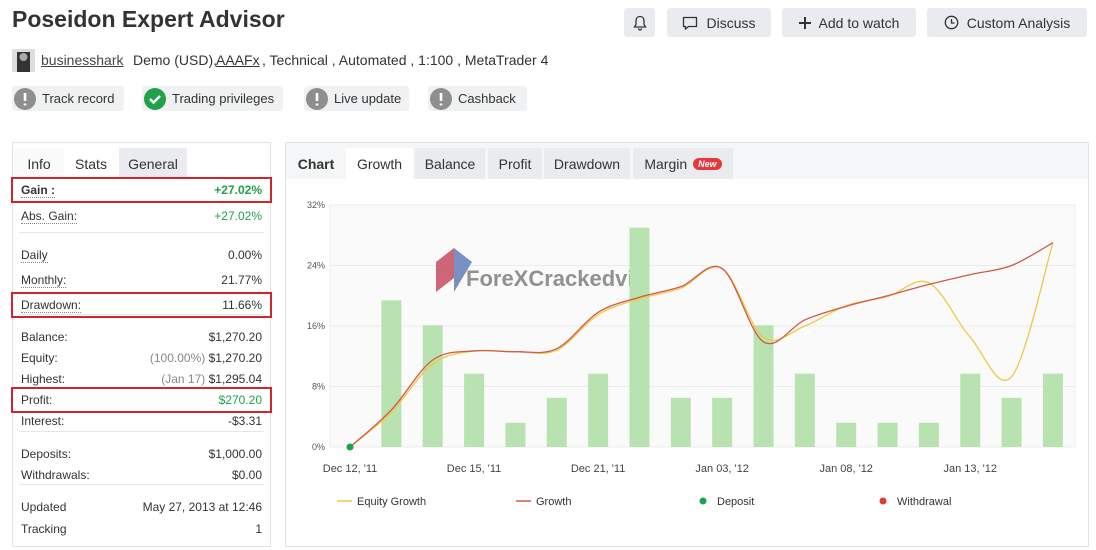 This screenshot has width=1096, height=550. I want to click on chart-tab: Balance, so click(450, 163).